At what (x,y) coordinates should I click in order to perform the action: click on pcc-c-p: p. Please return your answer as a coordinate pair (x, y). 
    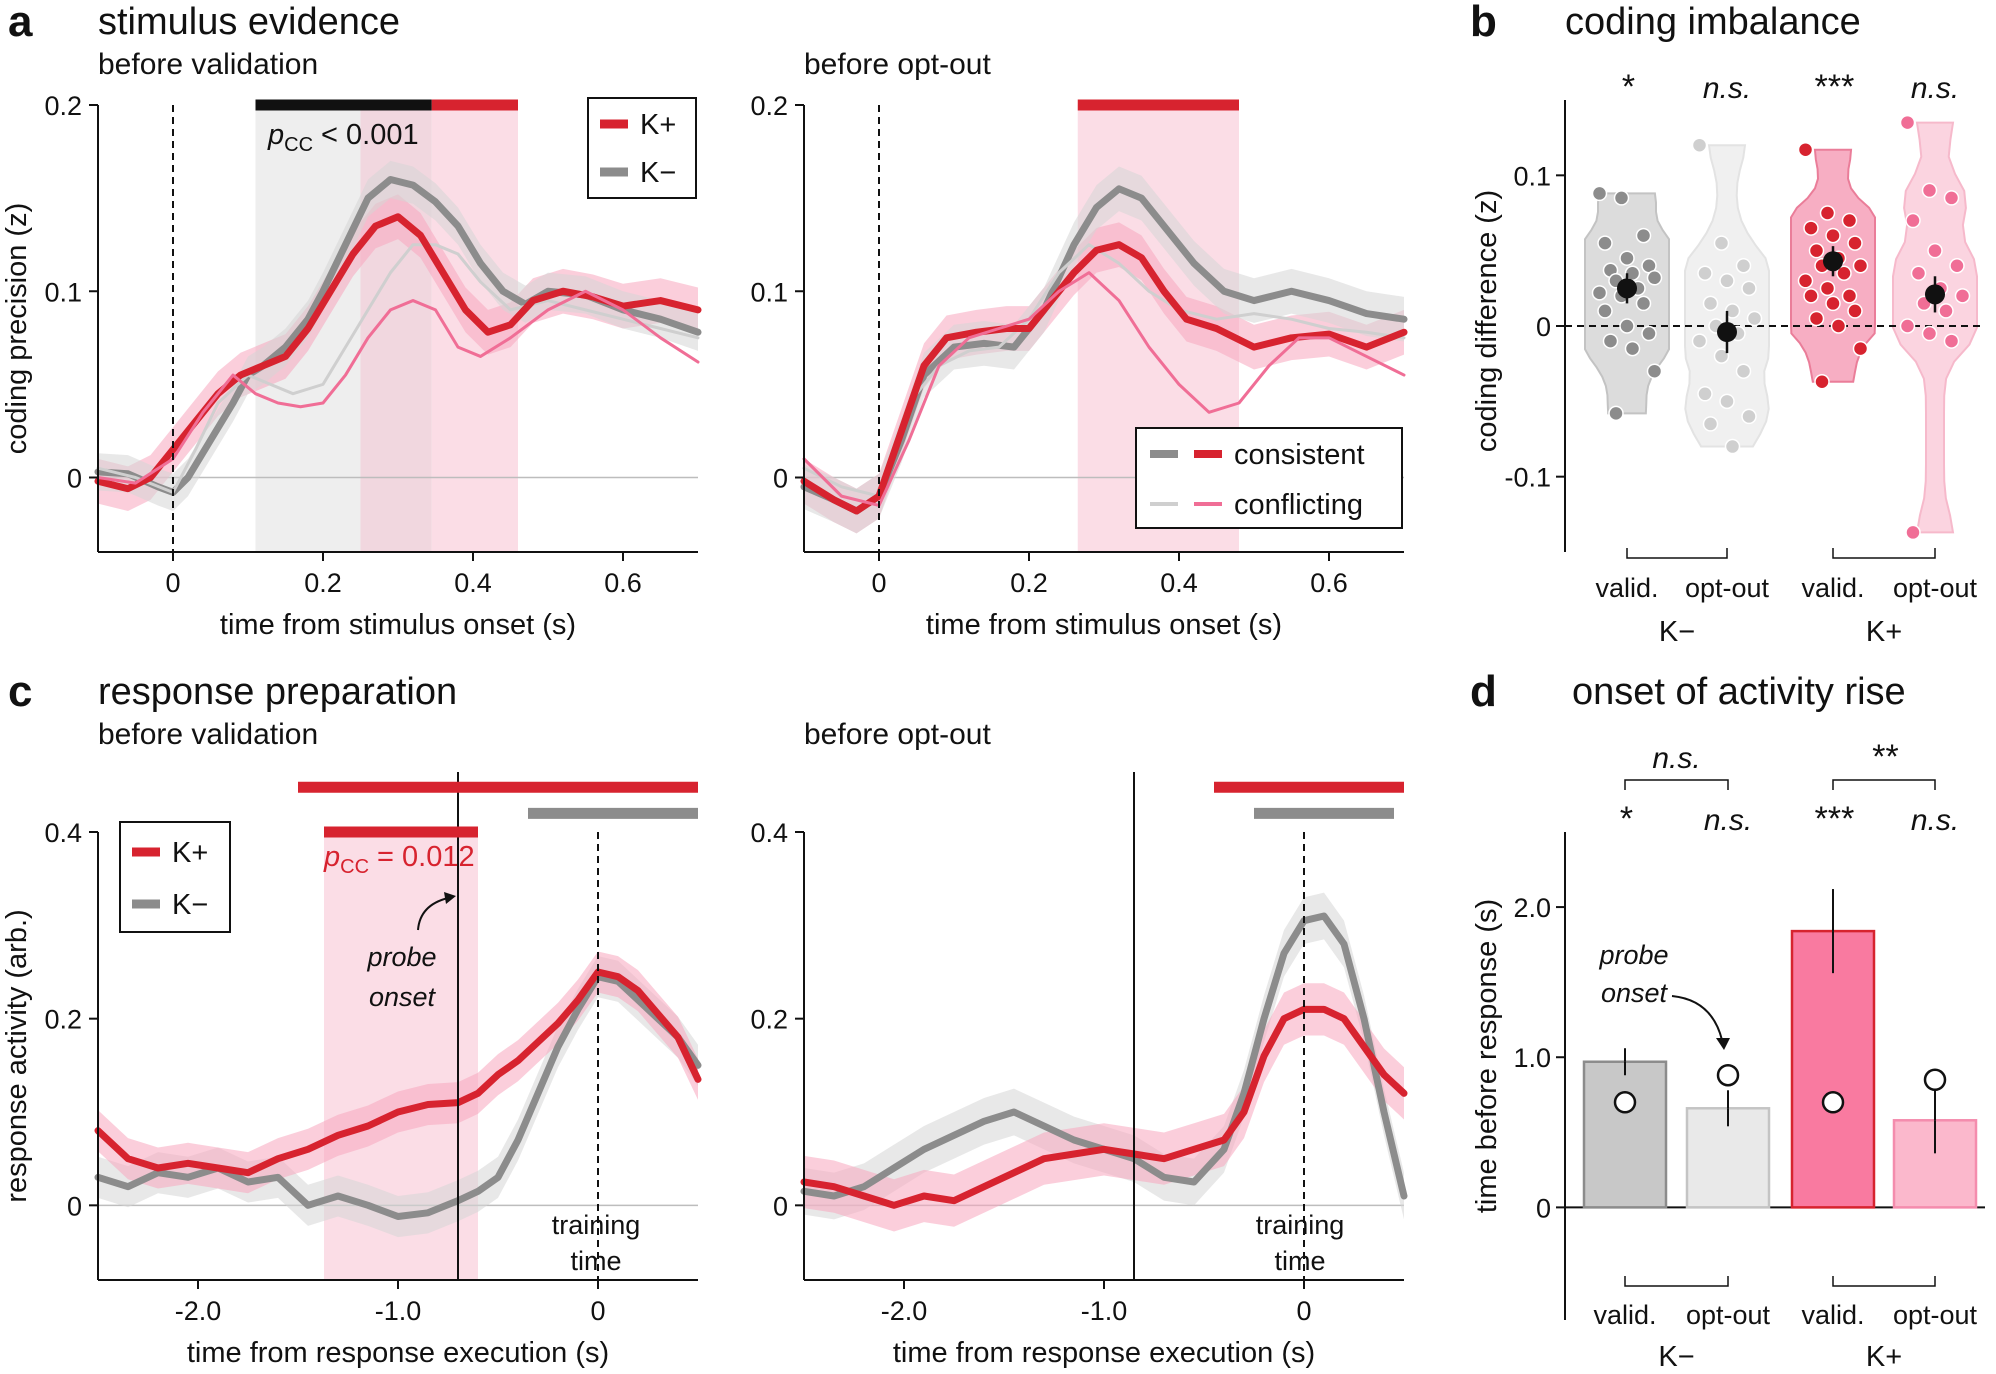
    Looking at the image, I should click on (331, 857).